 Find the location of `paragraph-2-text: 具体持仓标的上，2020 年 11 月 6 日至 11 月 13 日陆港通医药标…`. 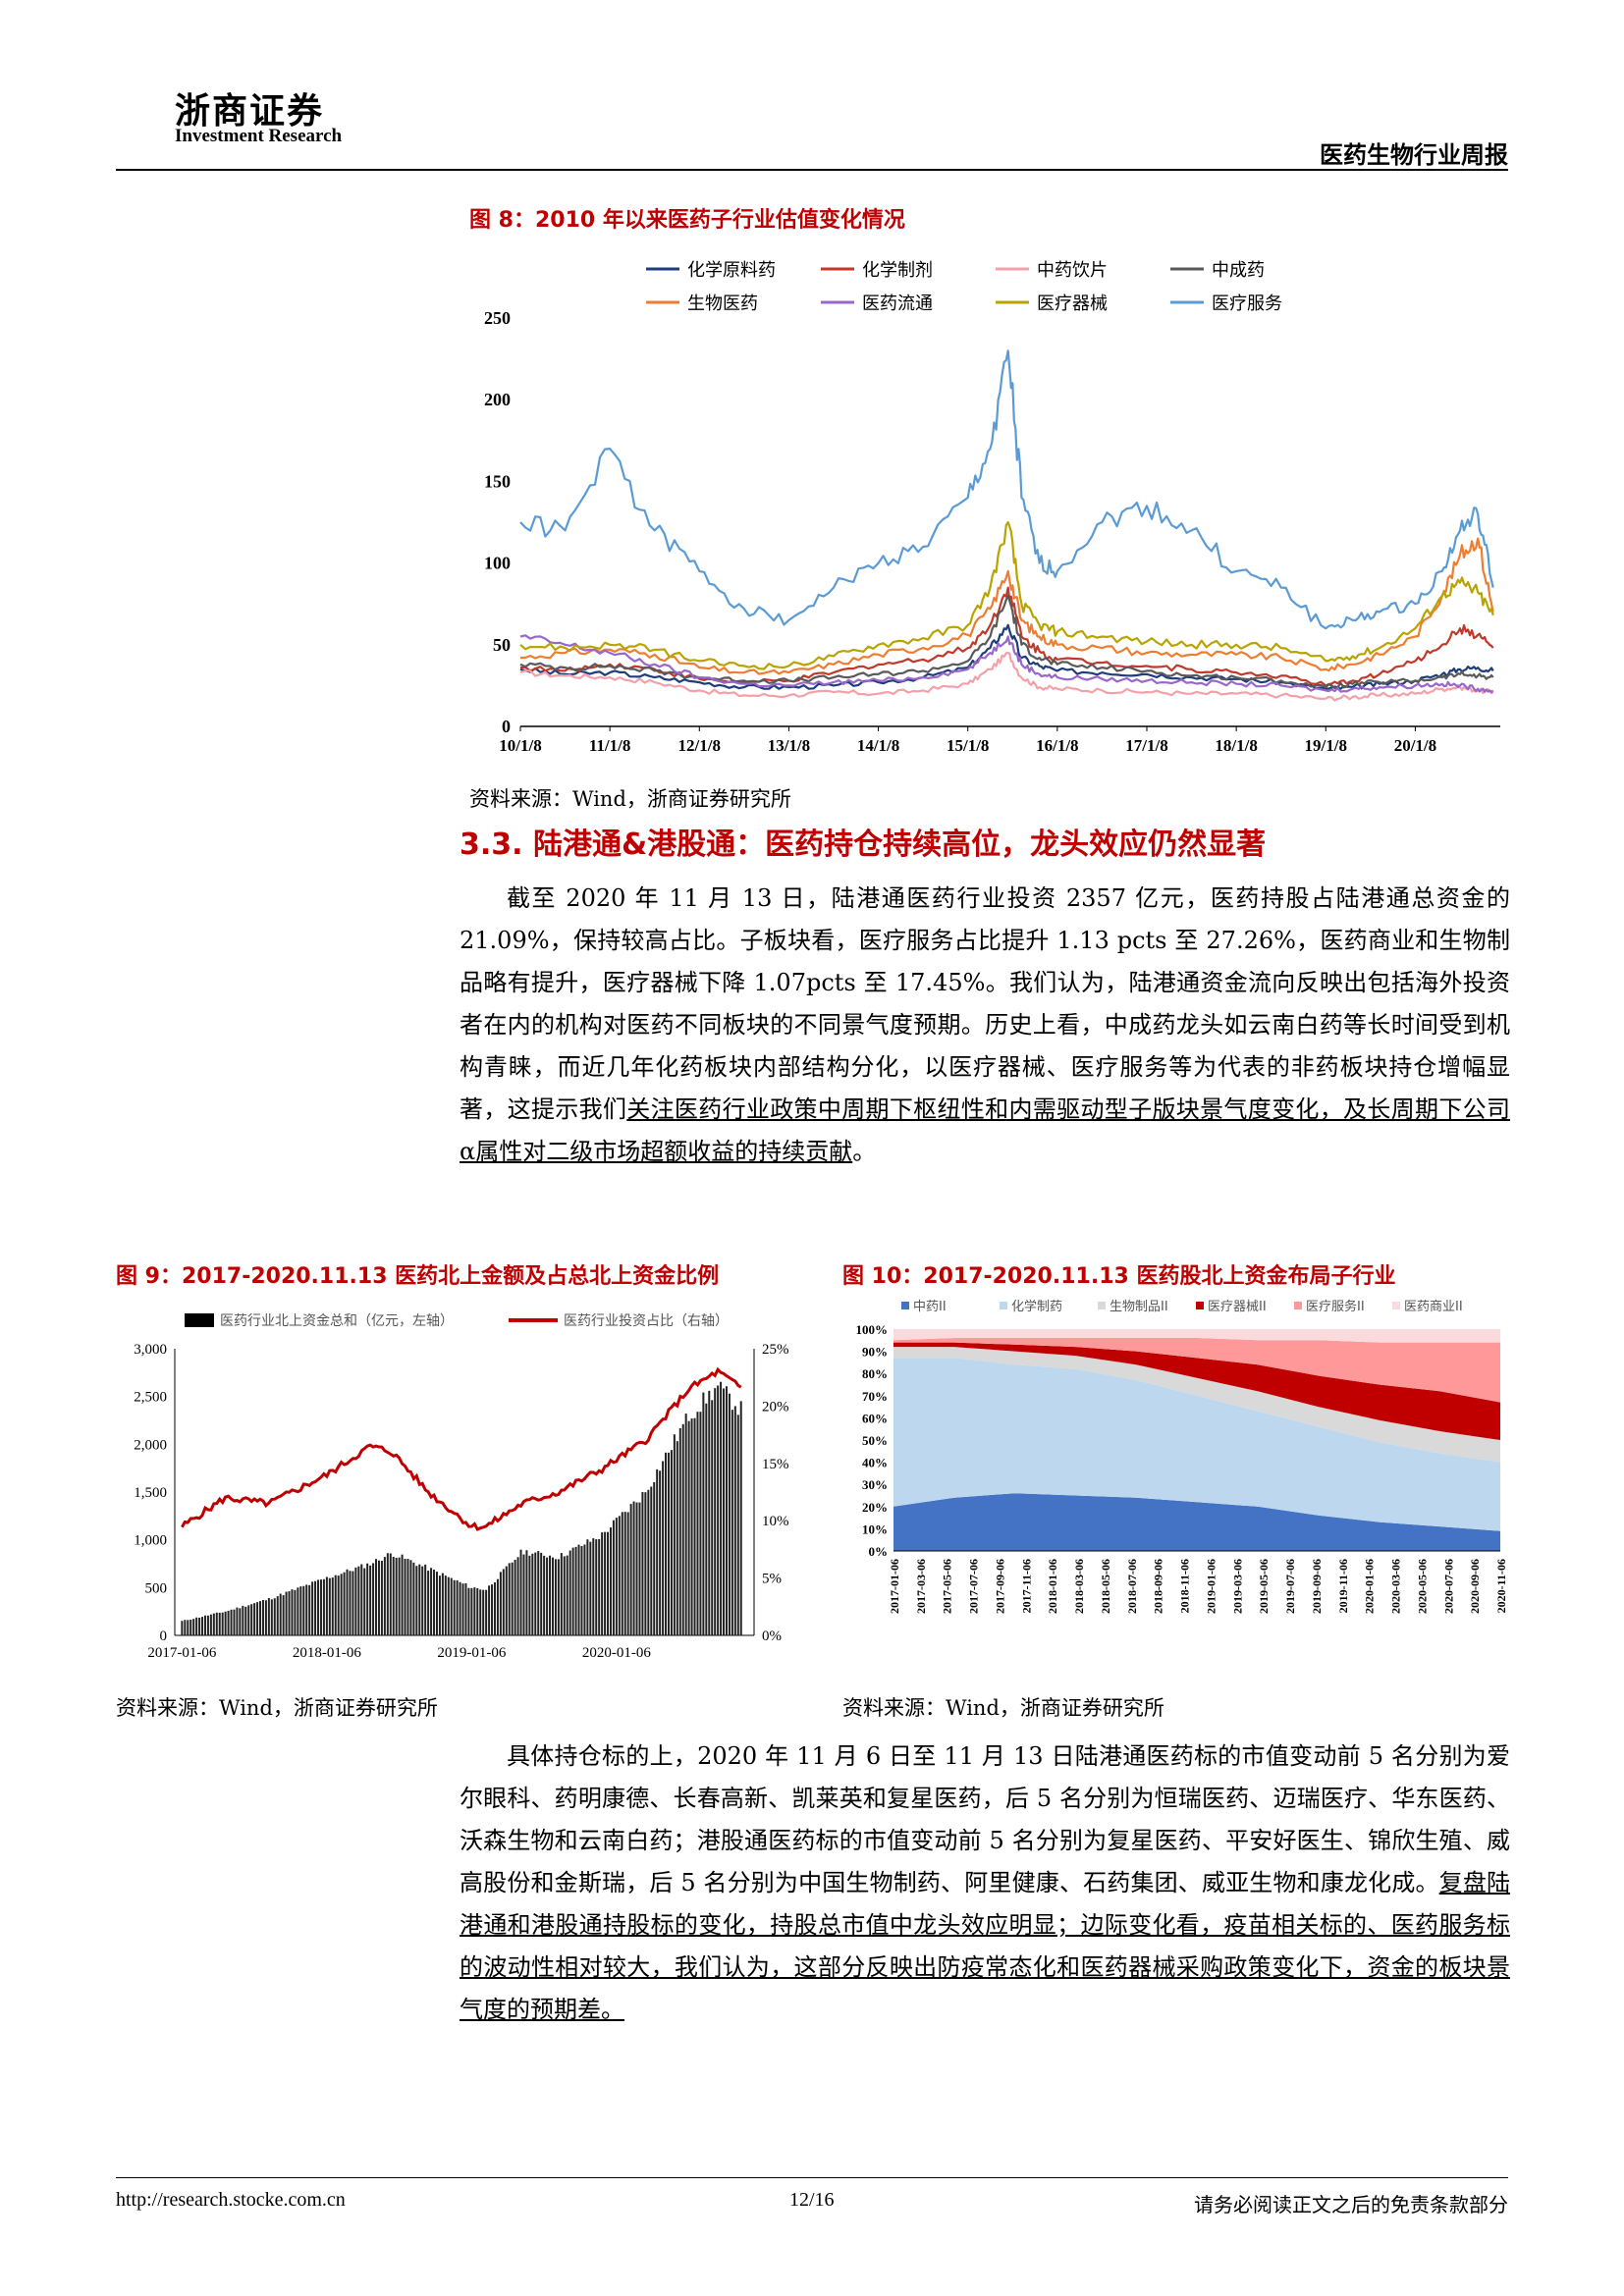

paragraph-2-text: 具体持仓标的上，2020 年 11 月 6 日至 11 月 13 日陆港通医药标… is located at coordinates (985, 1819).